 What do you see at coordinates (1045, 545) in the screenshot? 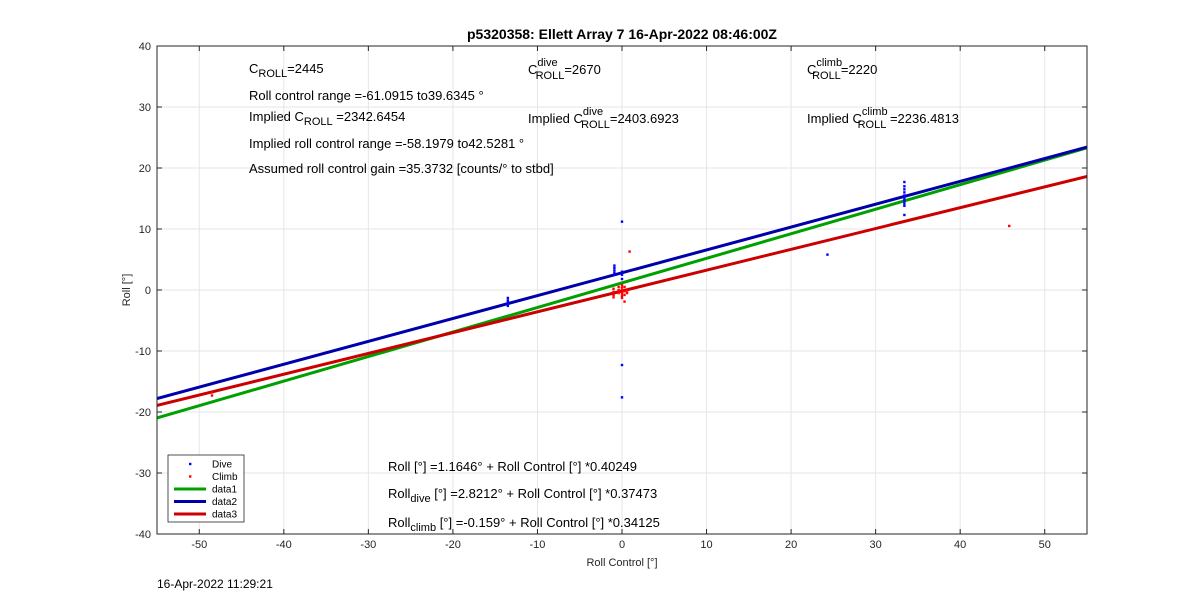
I see `x-tick-label: 50` at bounding box center [1045, 545].